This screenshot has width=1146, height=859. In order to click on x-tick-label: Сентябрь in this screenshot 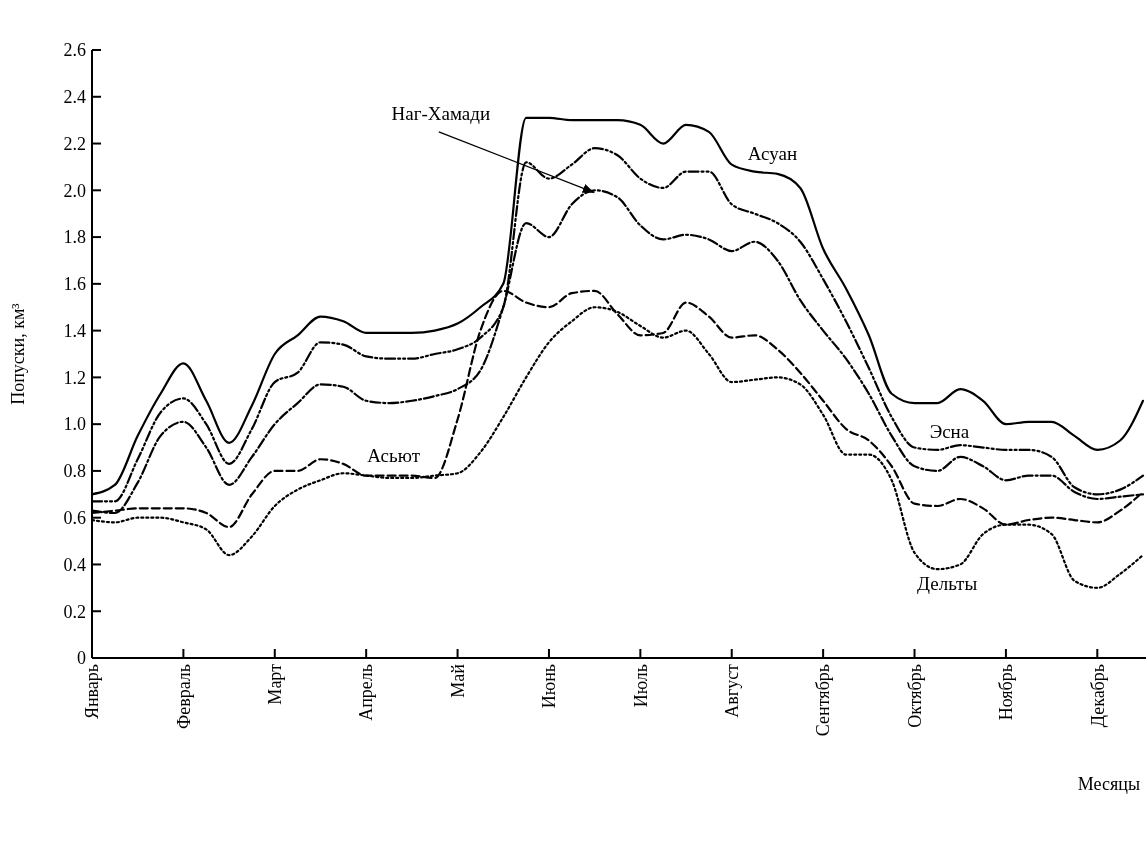, I will do `click(823, 700)`.